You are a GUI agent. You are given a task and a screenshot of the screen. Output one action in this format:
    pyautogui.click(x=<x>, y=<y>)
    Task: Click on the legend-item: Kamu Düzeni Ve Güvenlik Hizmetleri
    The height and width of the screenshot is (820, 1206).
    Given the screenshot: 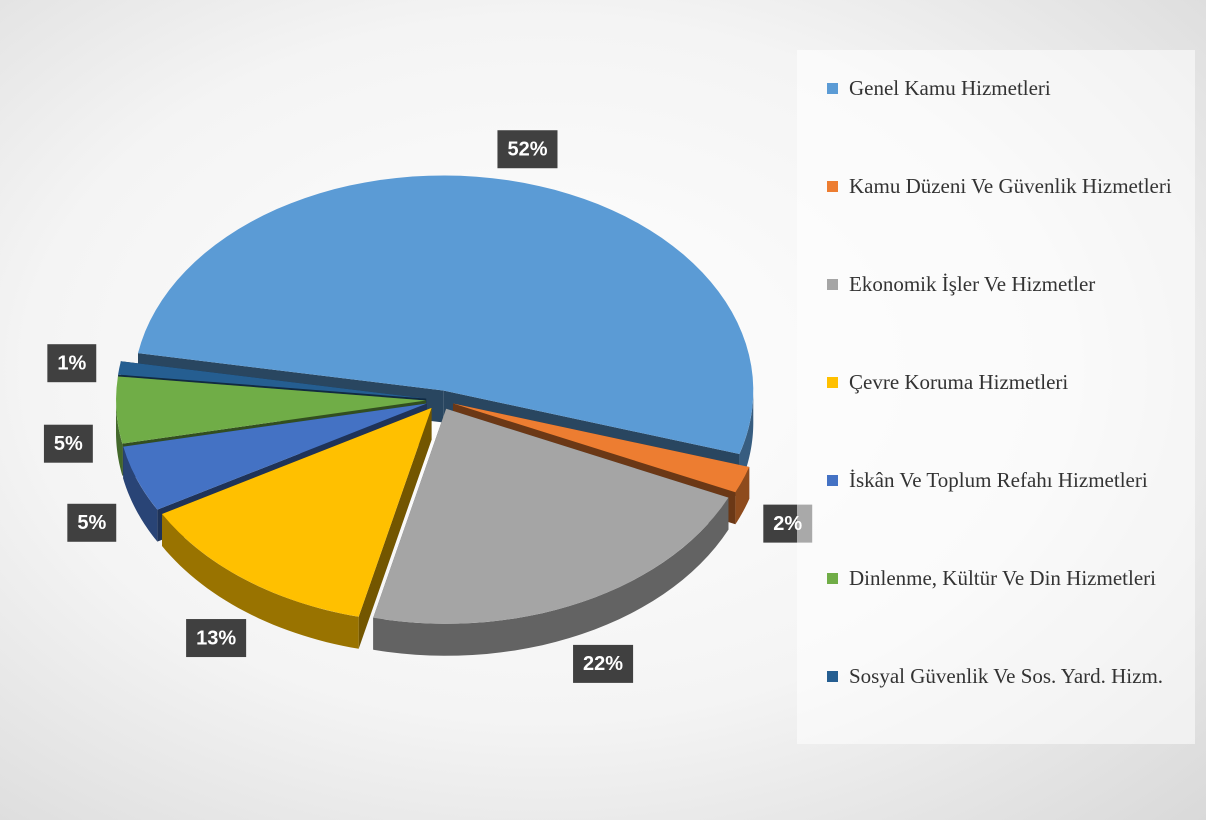 What is the action you would take?
    pyautogui.click(x=1003, y=186)
    